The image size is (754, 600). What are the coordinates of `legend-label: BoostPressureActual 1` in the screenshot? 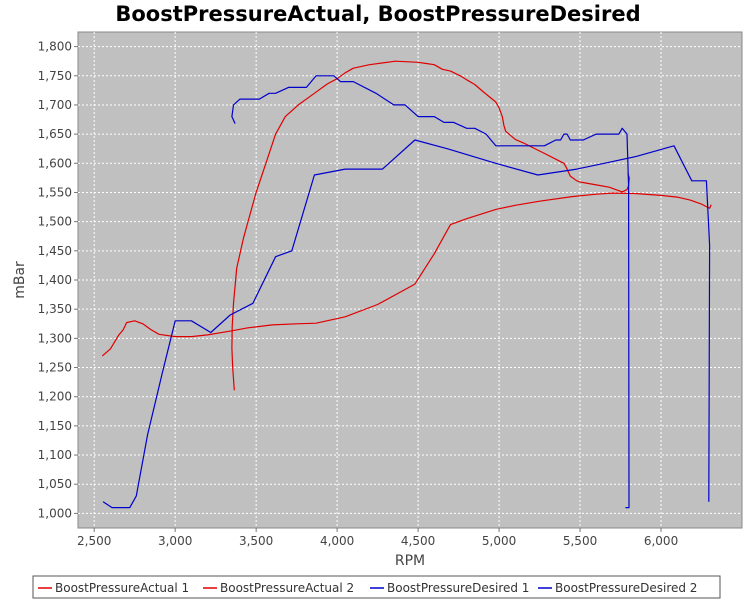 It's located at (122, 588).